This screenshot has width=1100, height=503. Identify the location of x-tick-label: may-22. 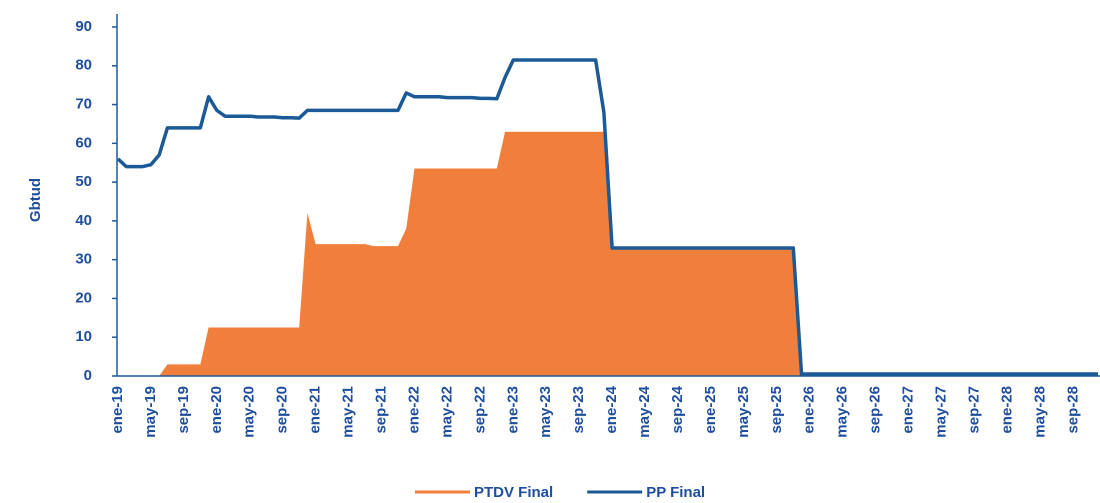
(446, 412).